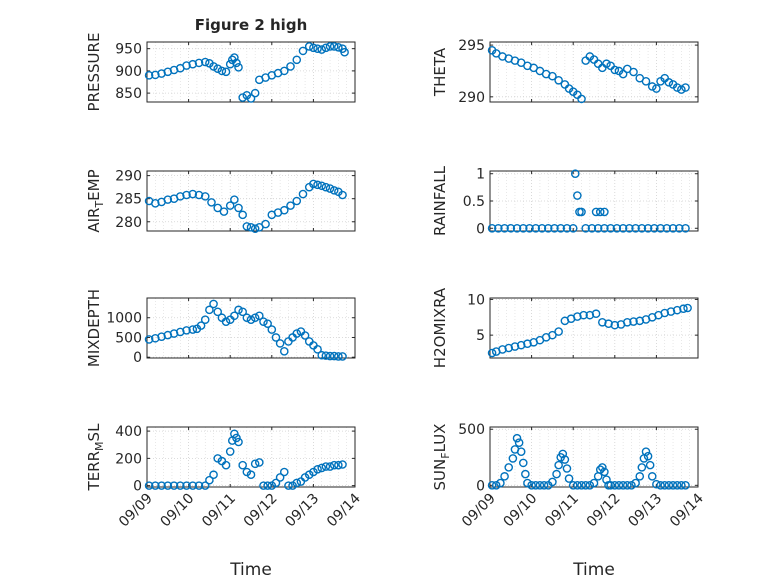  Describe the element at coordinates (480, 175) in the screenshot. I see `y-tick-label: 1` at that location.